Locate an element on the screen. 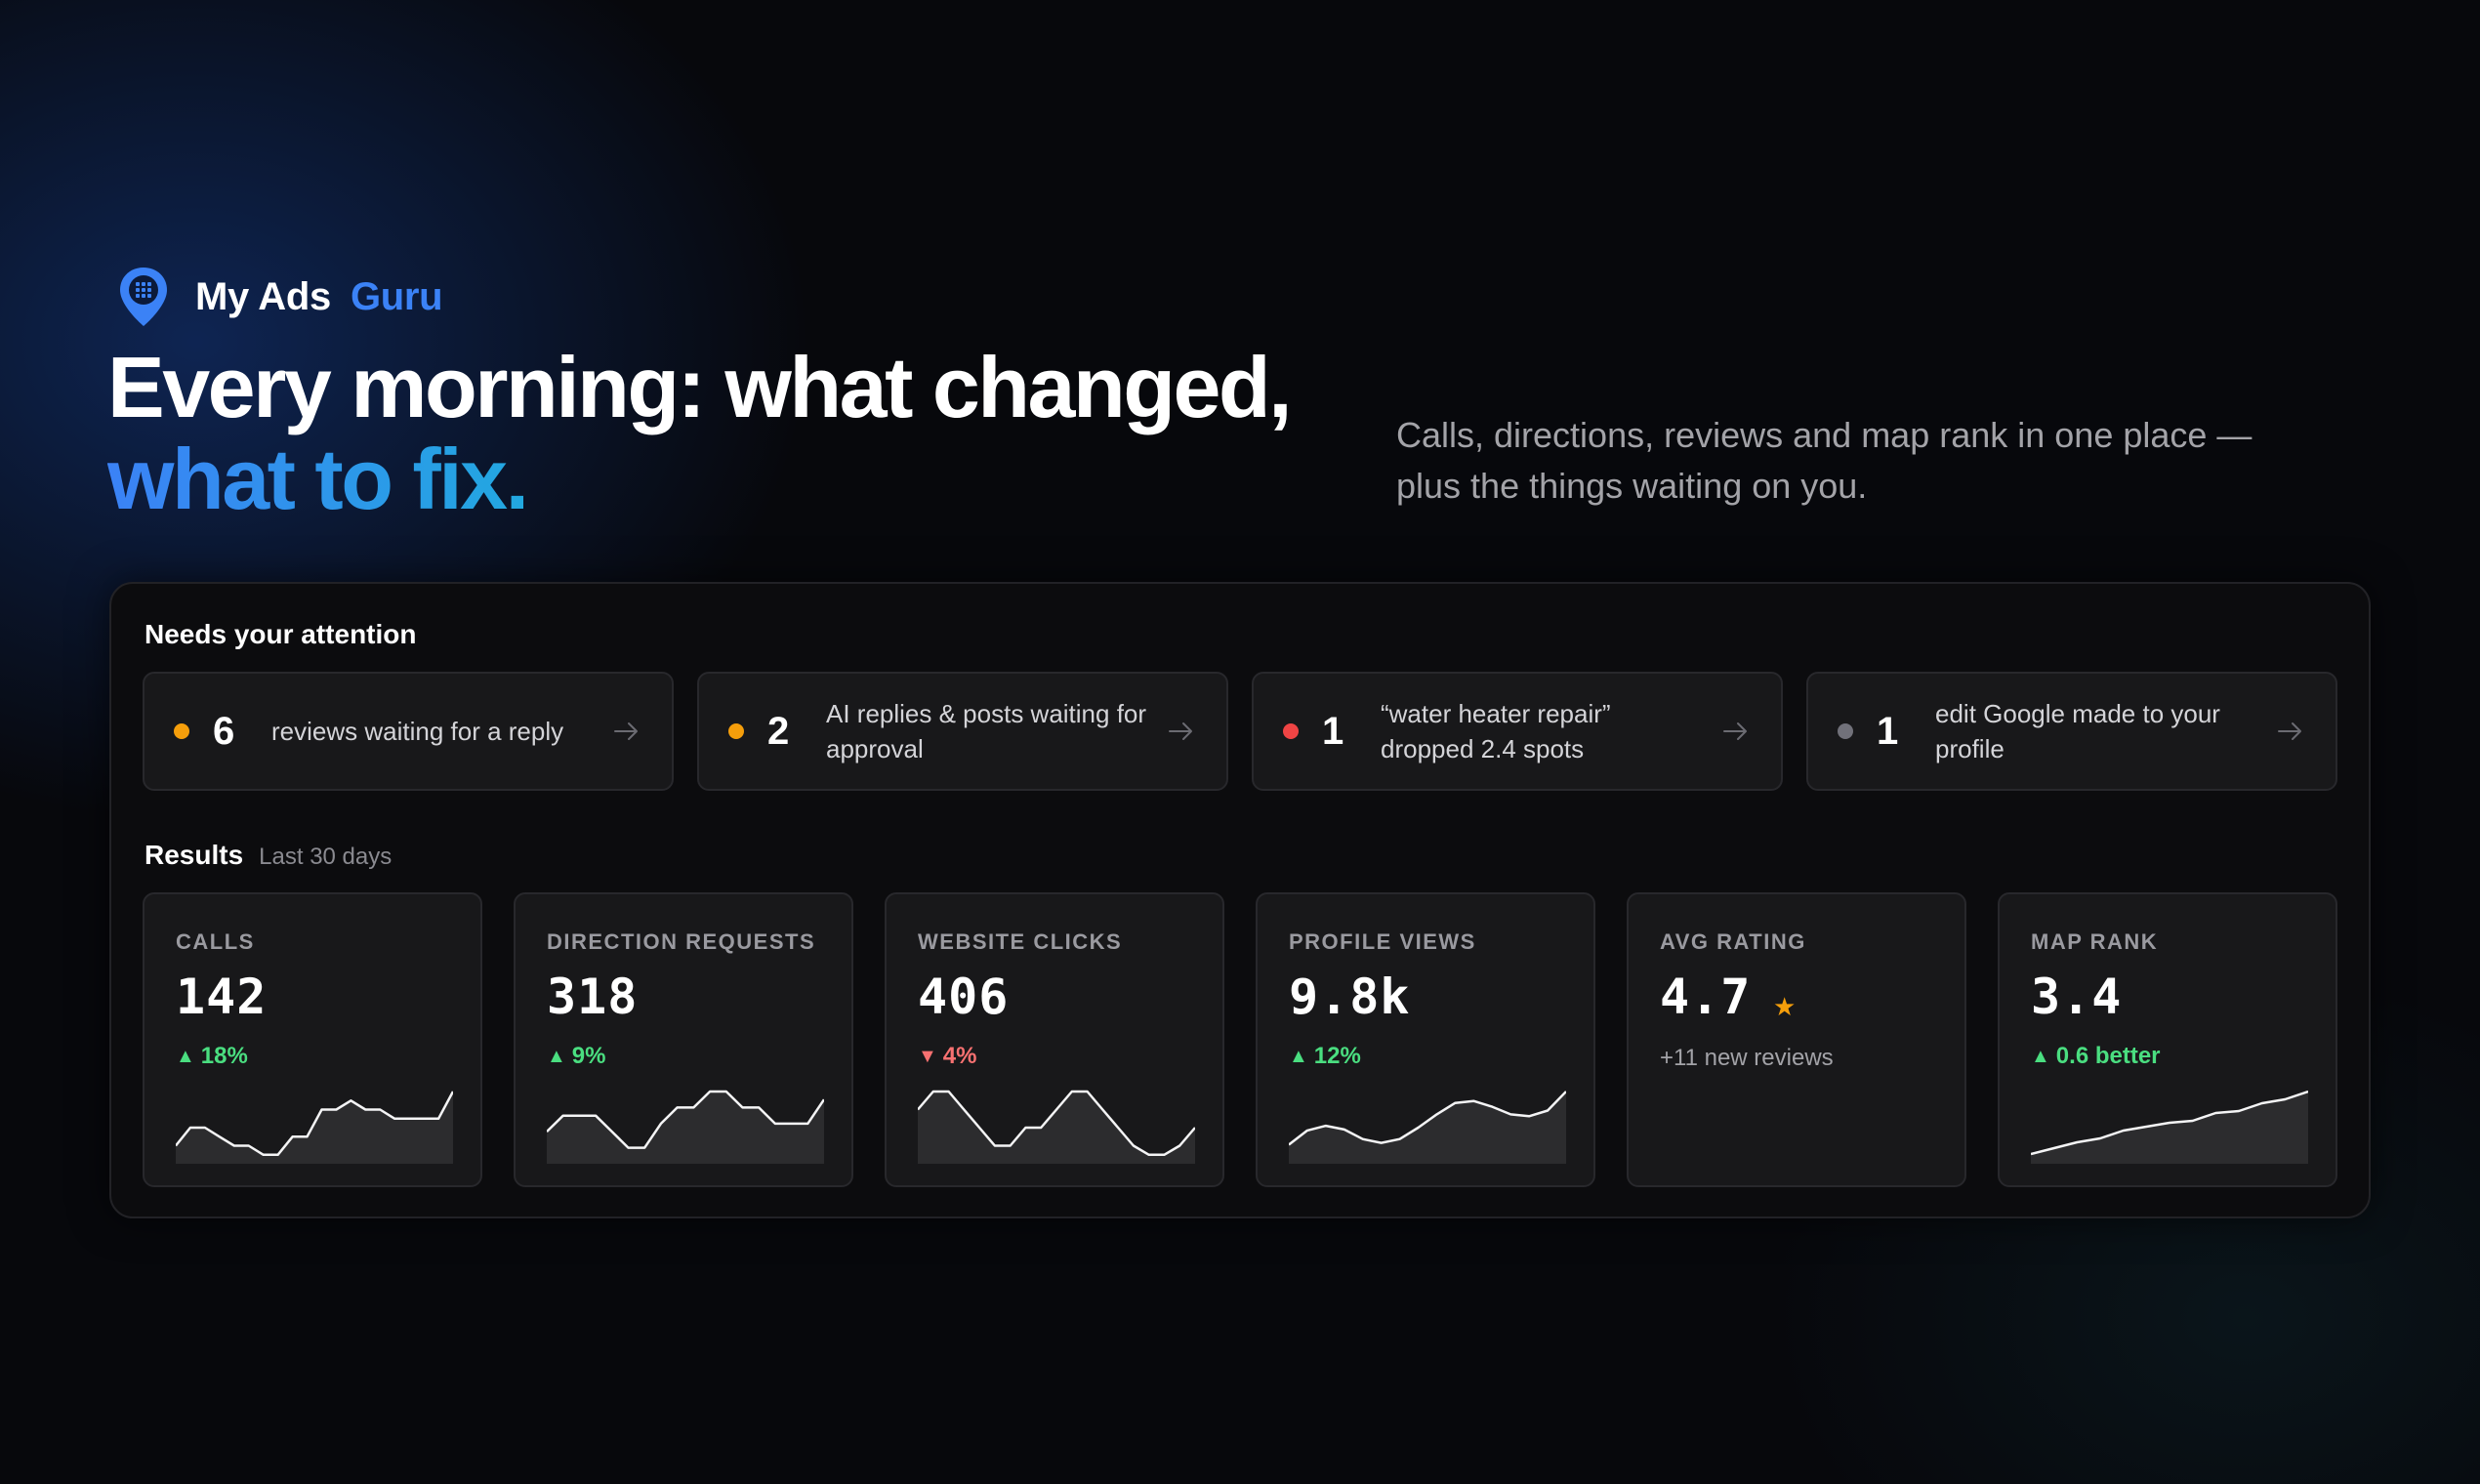 The image size is (2480, 1484). metric-delta-value: 4% is located at coordinates (960, 1056).